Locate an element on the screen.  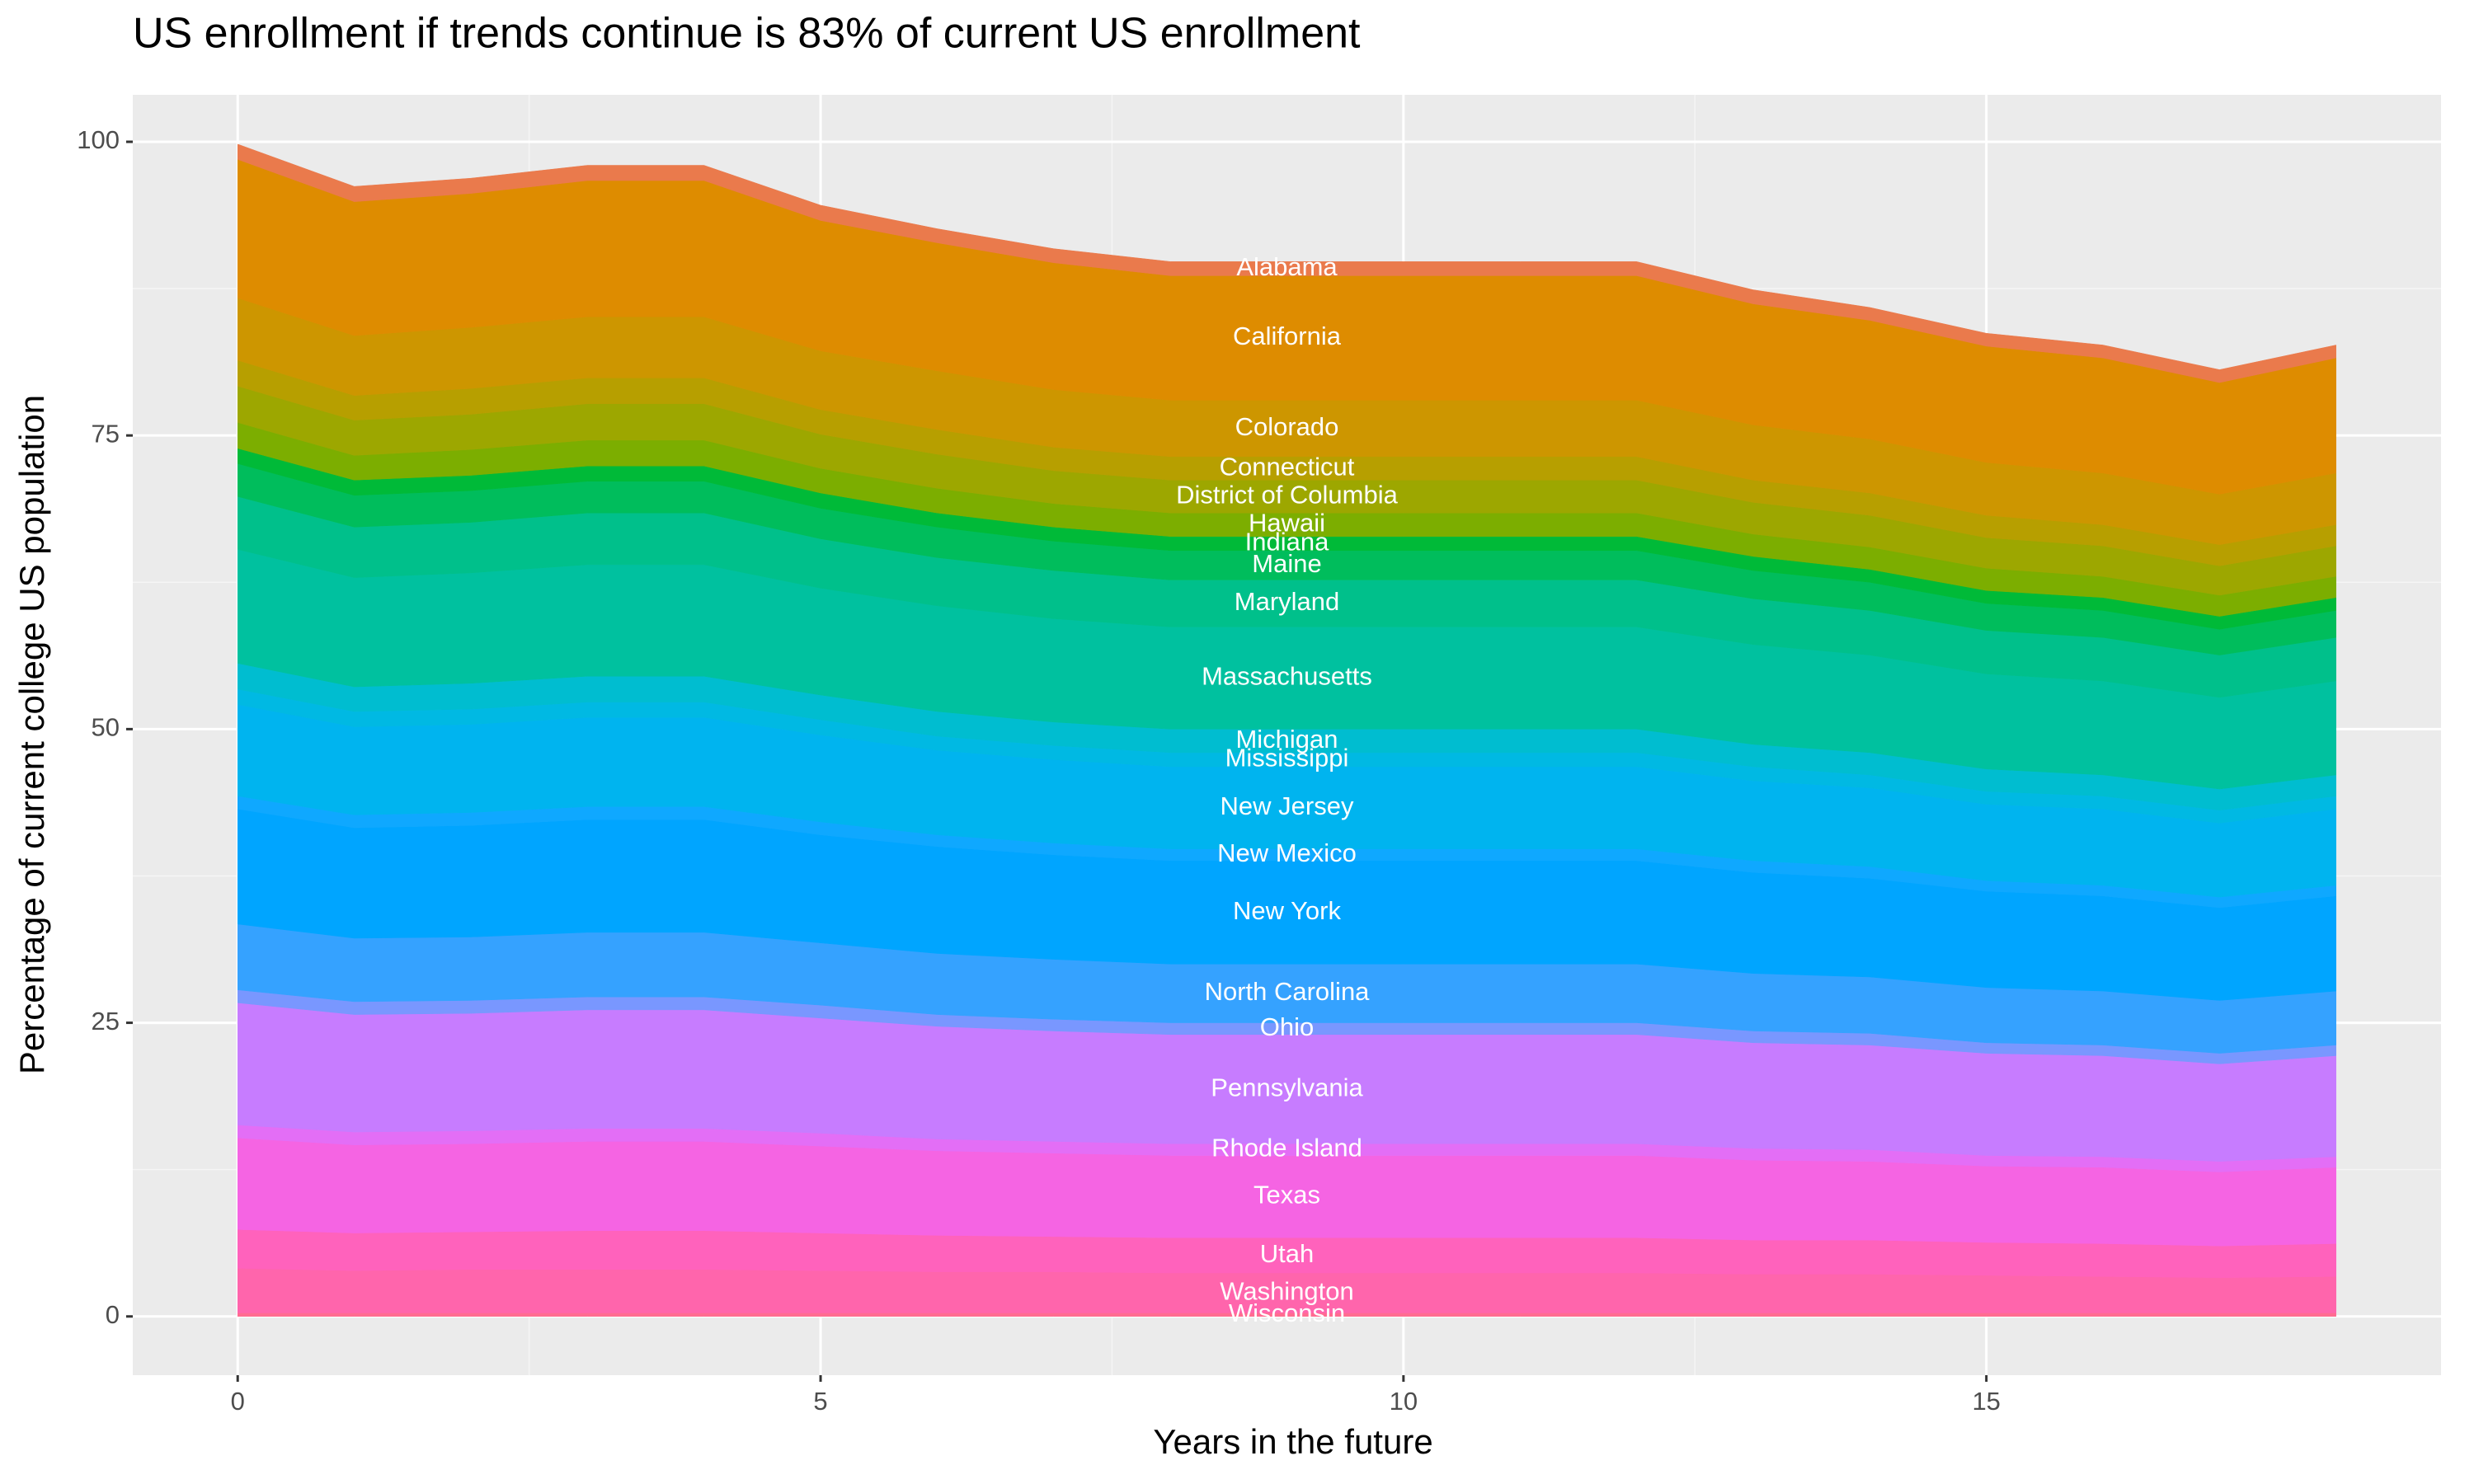
series-label: Wisconsin is located at coordinates (1287, 1312).